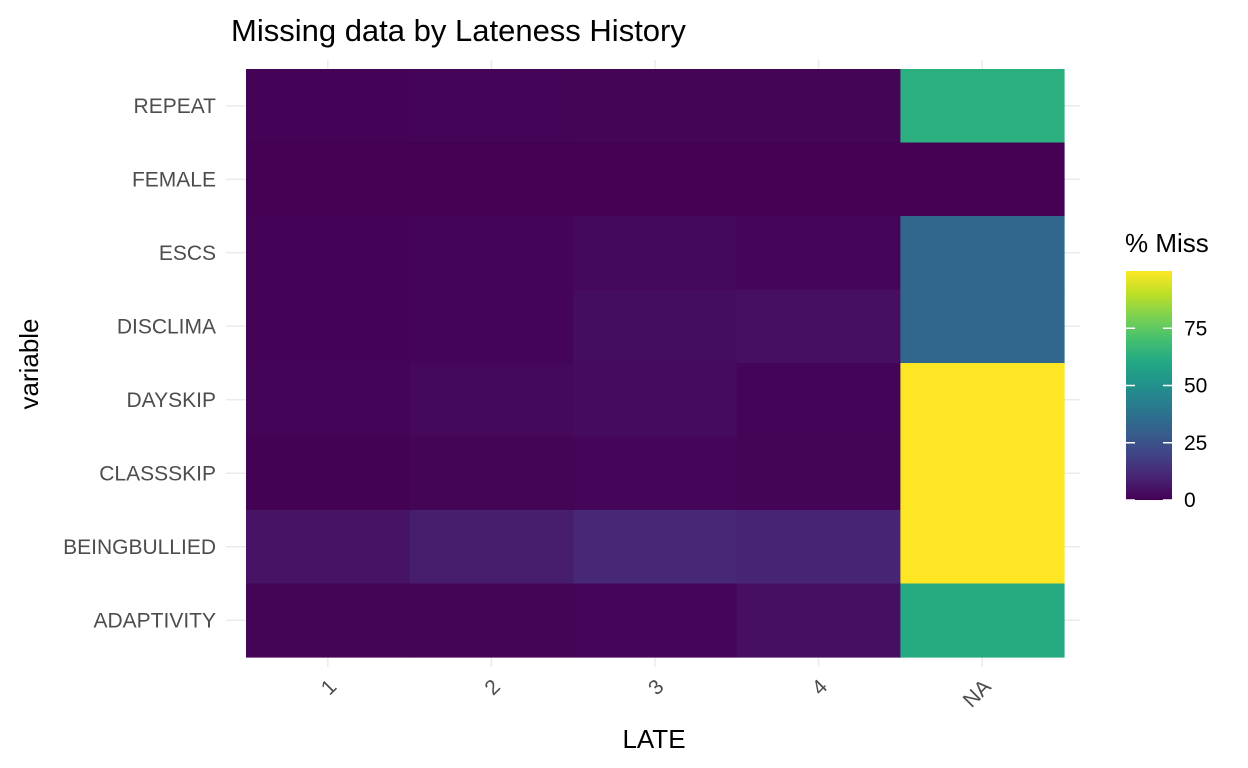 This screenshot has height=768, width=1248. What do you see at coordinates (329, 687) in the screenshot?
I see `x-tick-label: 1` at bounding box center [329, 687].